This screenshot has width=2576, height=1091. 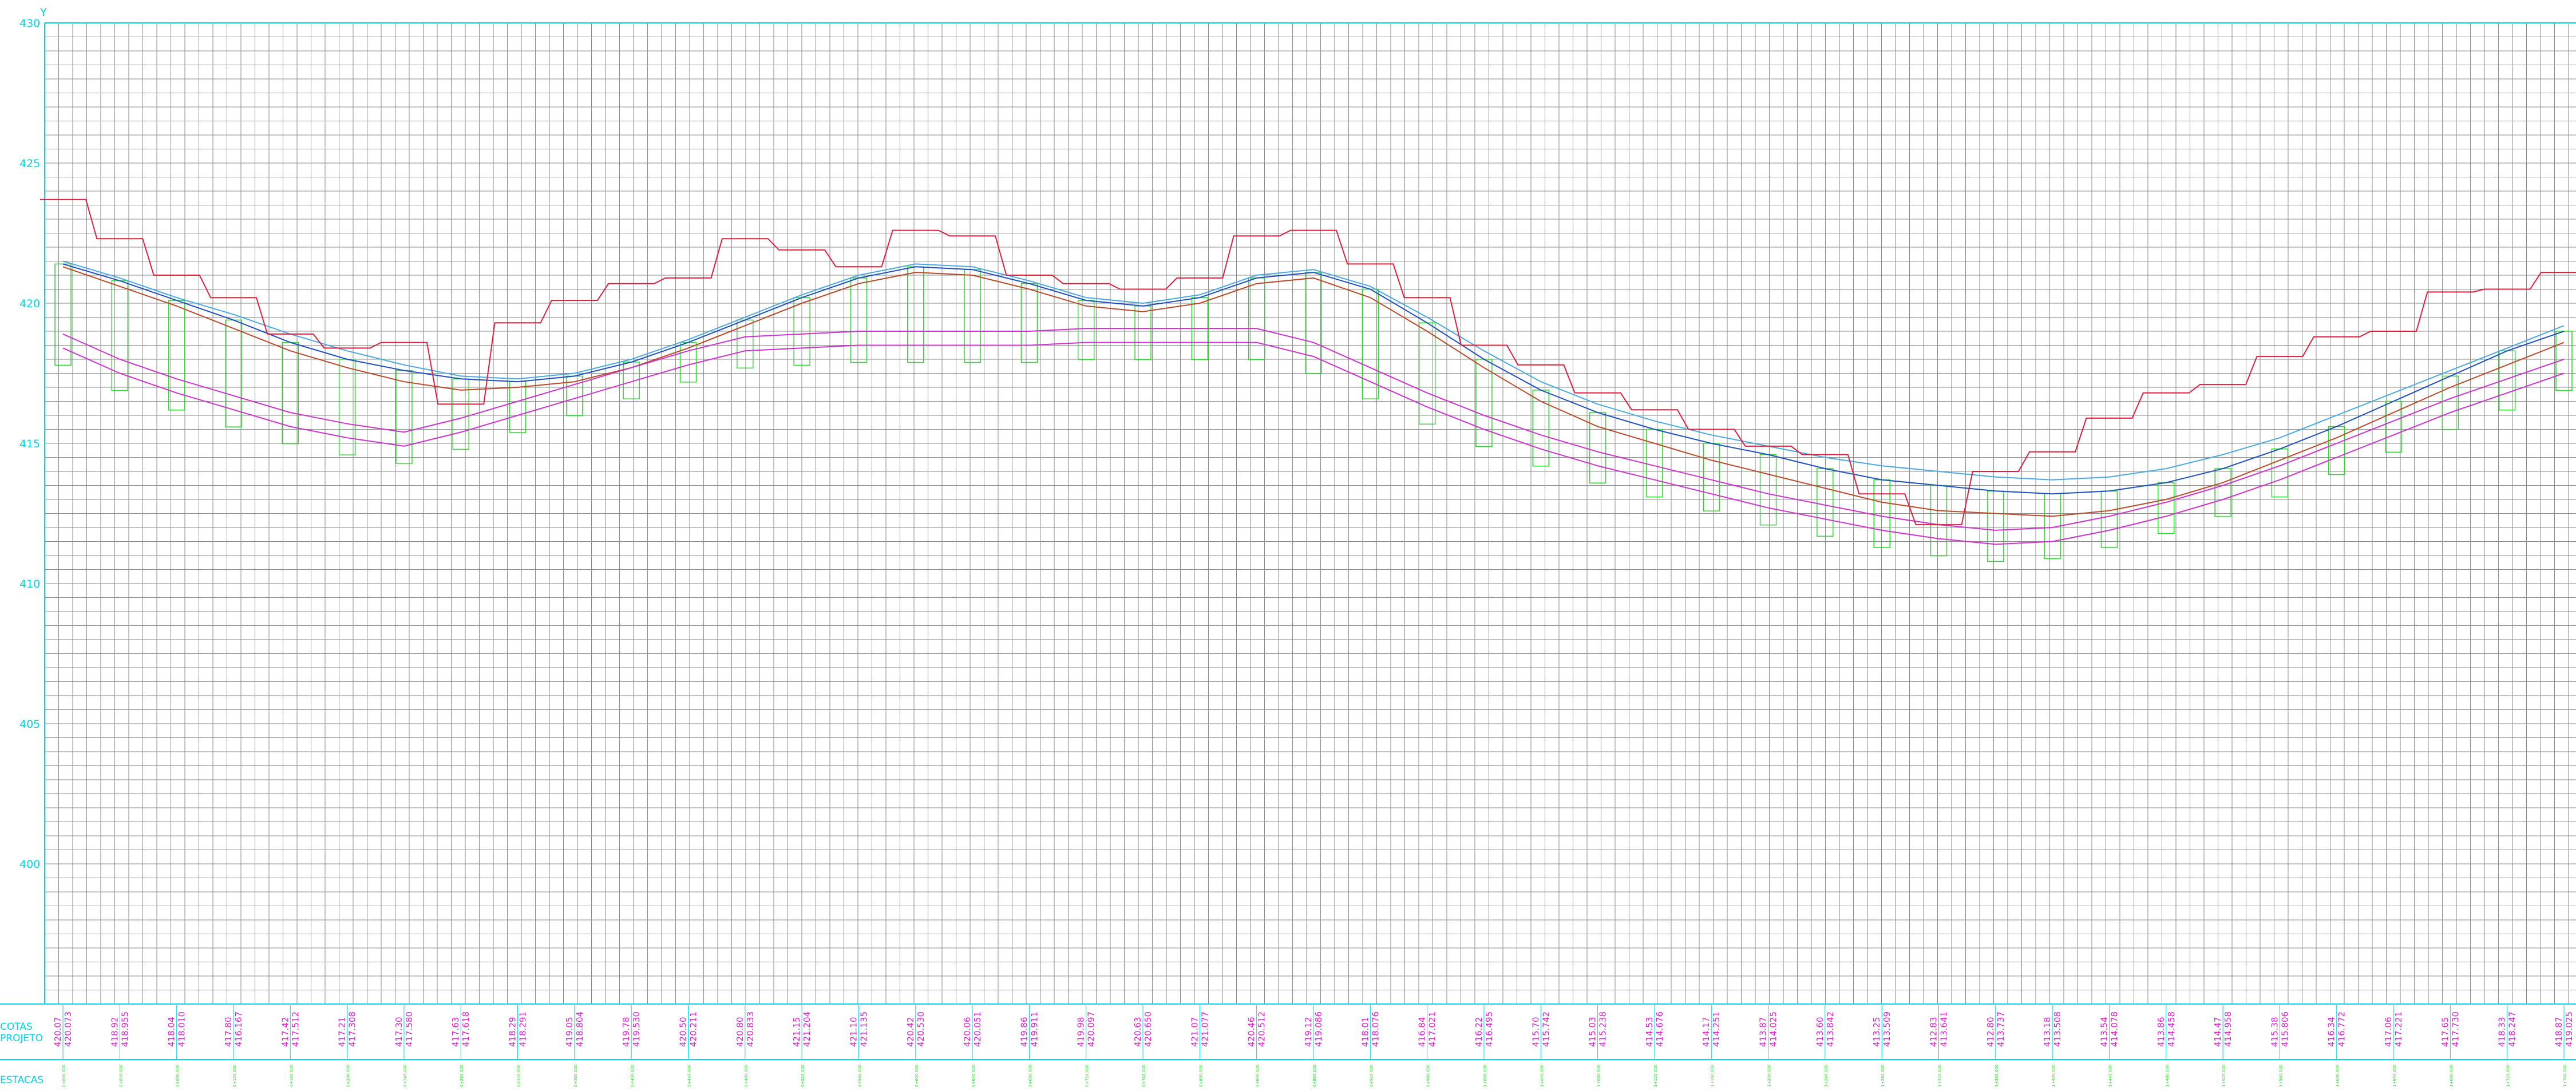 I want to click on station-estaca: 1+040,000, so click(x=1542, y=1076).